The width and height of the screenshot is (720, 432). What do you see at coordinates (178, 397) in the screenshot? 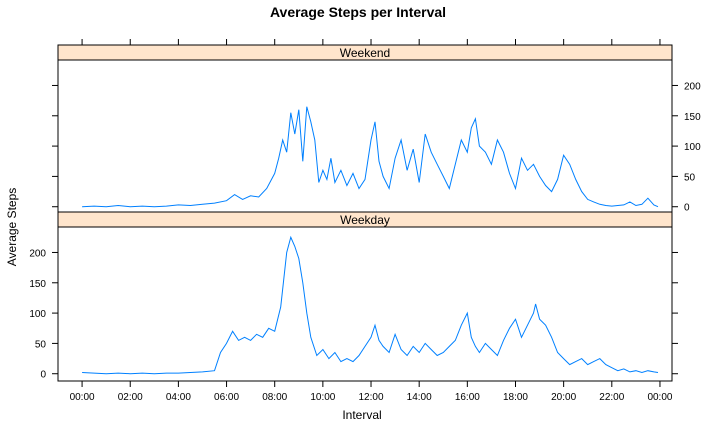
I see `x-tick-label: 04:00` at bounding box center [178, 397].